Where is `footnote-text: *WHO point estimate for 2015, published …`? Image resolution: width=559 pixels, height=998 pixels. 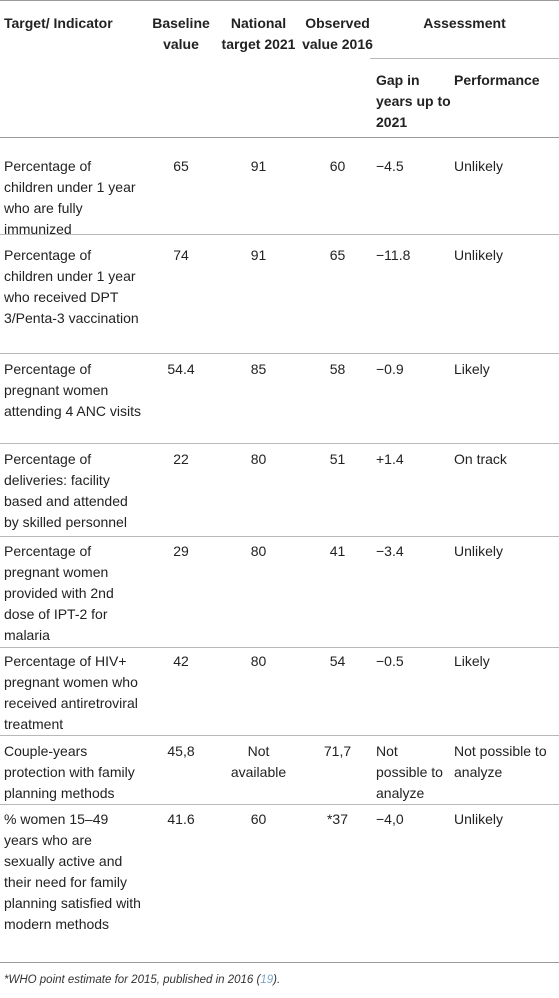
footnote-text: *WHO point estimate for 2015, published … is located at coordinates (132, 980).